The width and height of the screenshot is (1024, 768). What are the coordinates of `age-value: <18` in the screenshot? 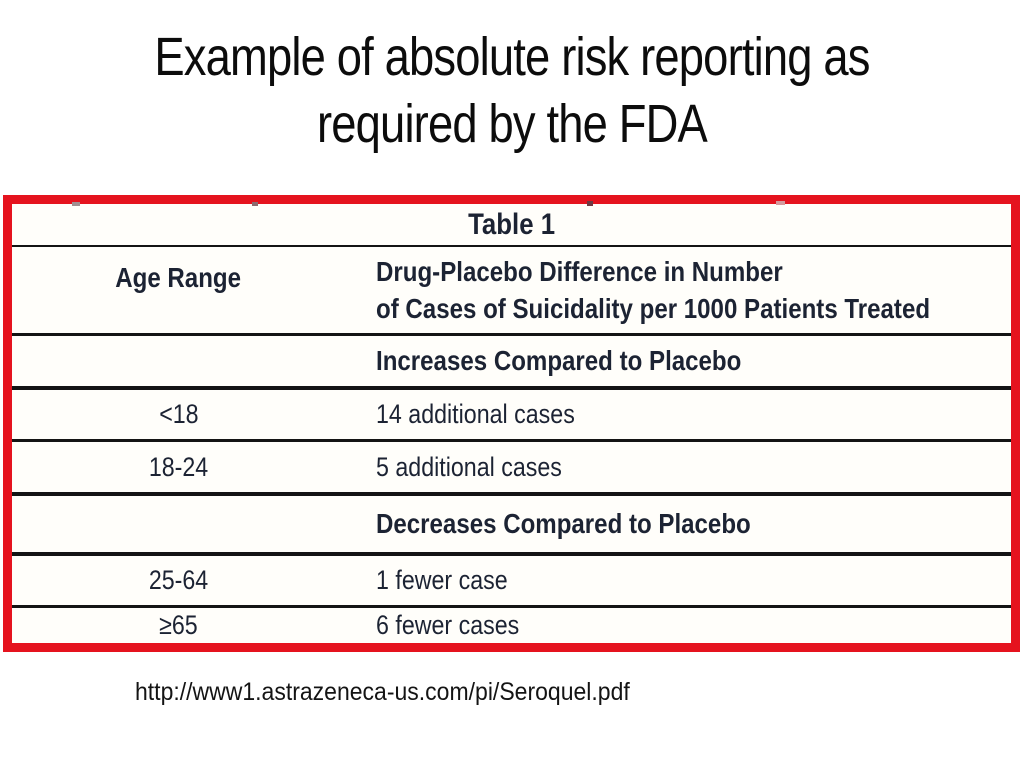 It's located at (178, 414).